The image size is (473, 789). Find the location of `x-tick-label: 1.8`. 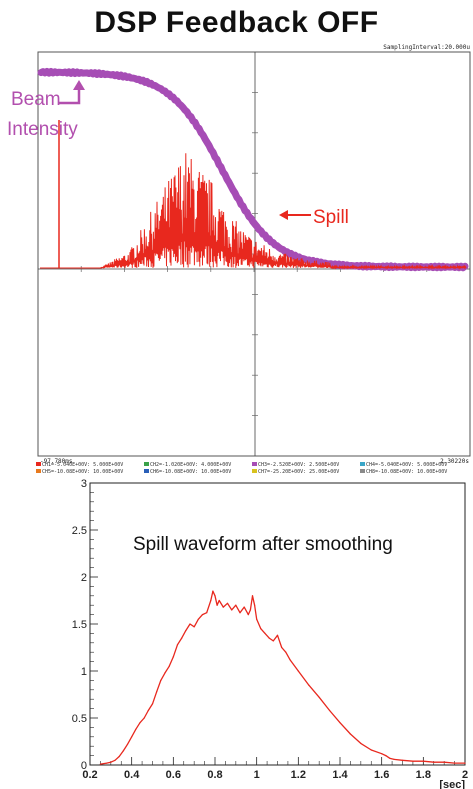

x-tick-label: 1.8 is located at coordinates (423, 775).